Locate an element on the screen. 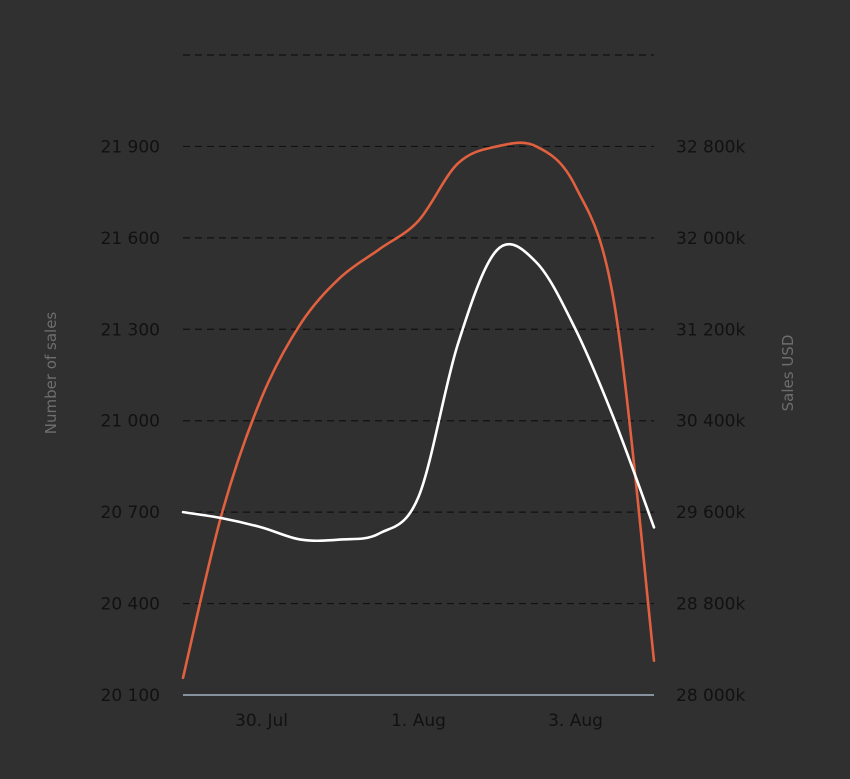 The height and width of the screenshot is (779, 850). y-left-tick-label: 21 900 is located at coordinates (130, 147).